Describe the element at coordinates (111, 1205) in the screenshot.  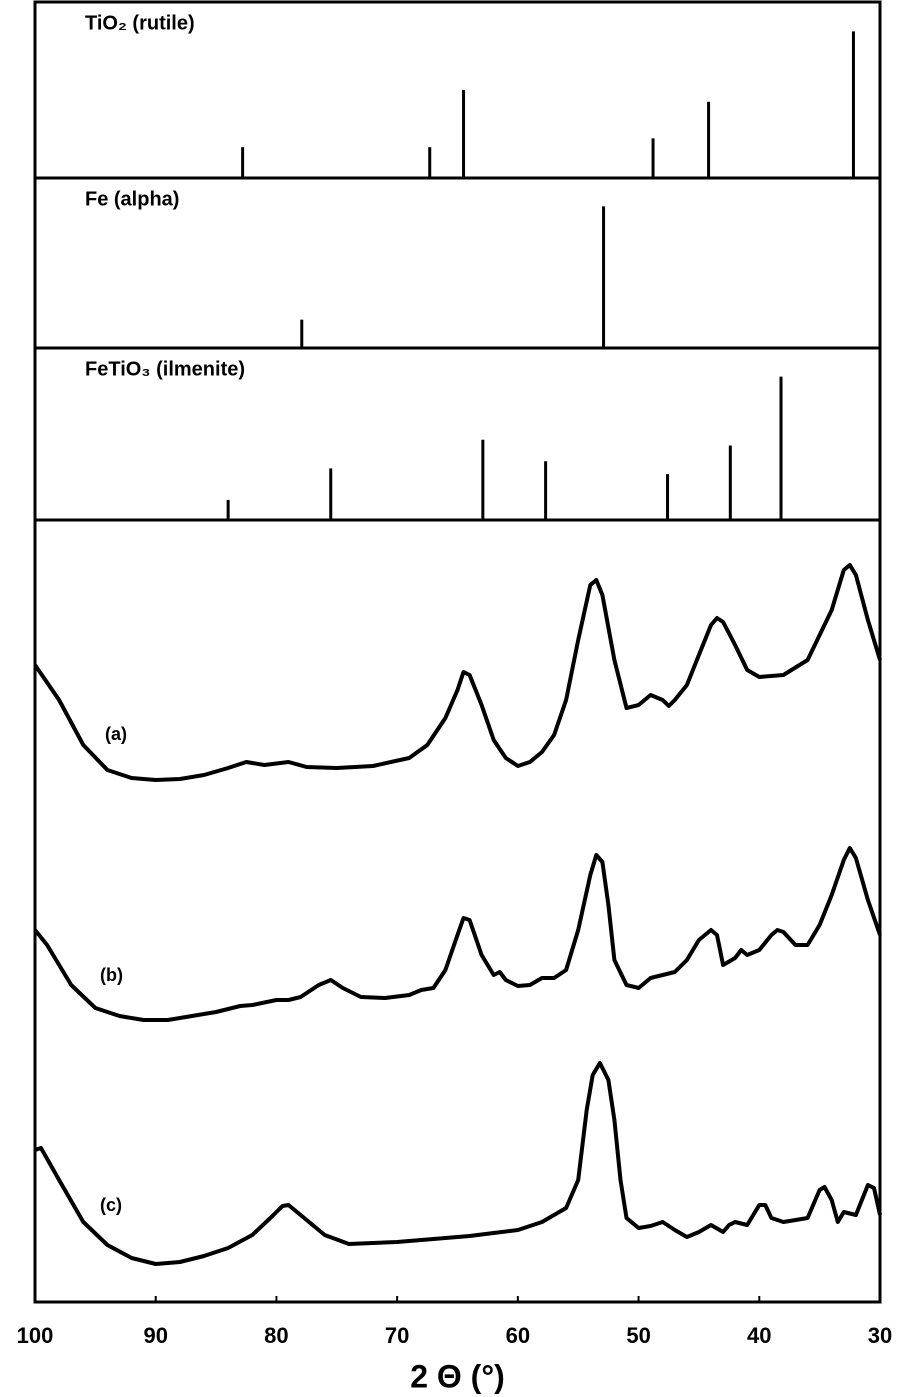
I see `series-label: (c)` at that location.